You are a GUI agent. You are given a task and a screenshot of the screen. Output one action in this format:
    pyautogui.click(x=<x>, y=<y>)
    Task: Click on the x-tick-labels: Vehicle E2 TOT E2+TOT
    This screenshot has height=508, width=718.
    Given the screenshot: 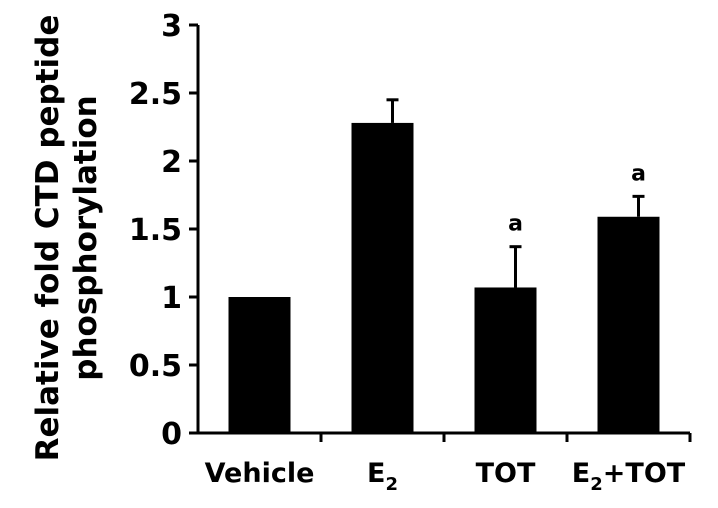 What is the action you would take?
    pyautogui.click(x=445, y=476)
    